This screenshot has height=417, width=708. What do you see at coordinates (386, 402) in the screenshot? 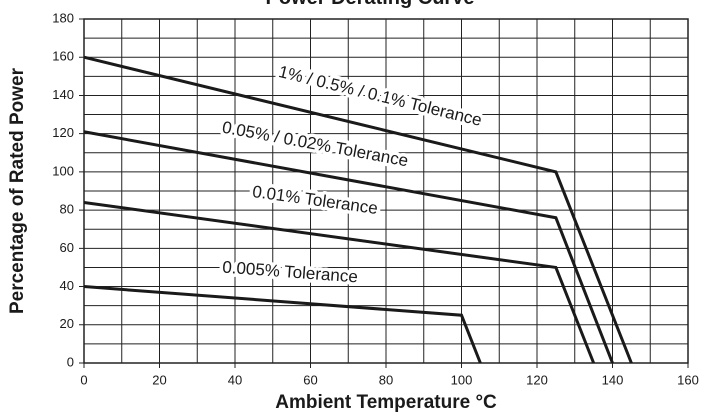
I see `x-axis-title: Ambient Temperature °C` at bounding box center [386, 402].